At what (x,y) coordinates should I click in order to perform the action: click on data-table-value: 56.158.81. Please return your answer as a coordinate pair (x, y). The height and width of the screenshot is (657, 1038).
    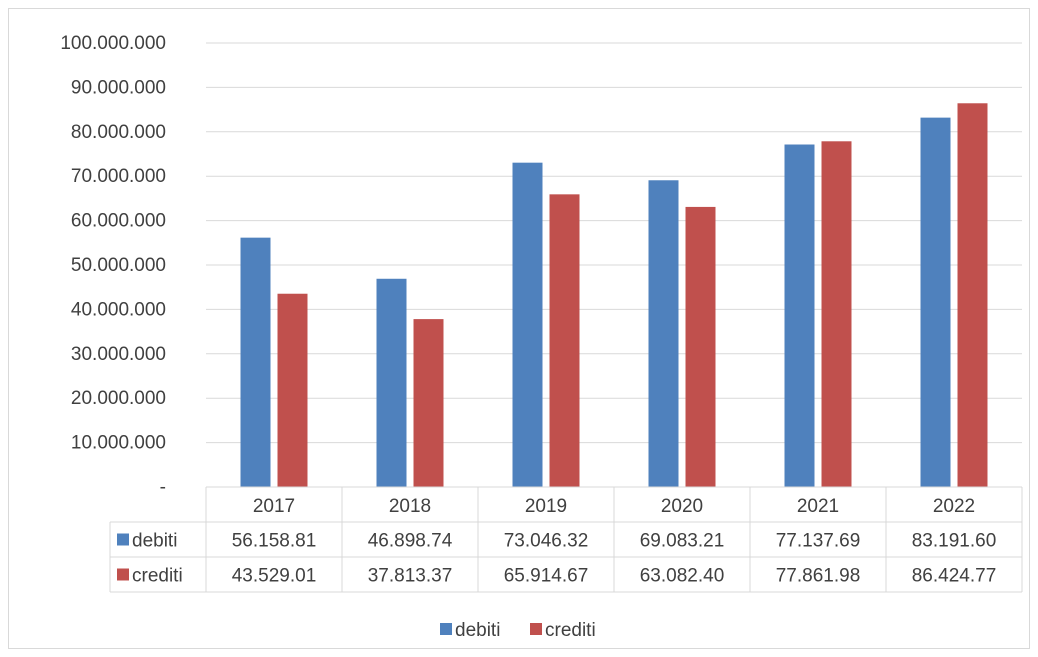
    Looking at the image, I should click on (274, 541).